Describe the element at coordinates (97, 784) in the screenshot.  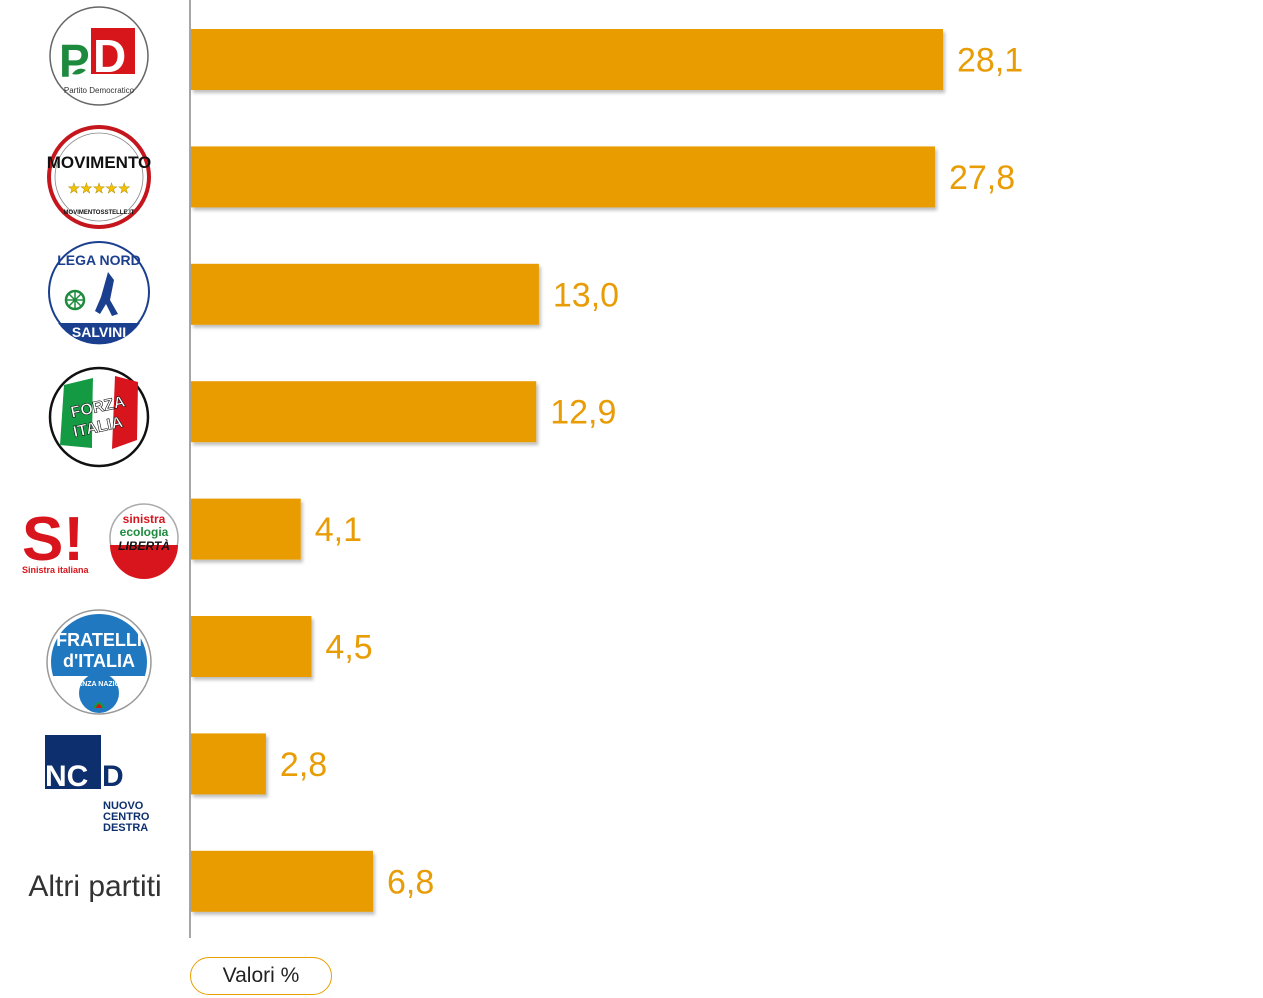
I see `ncd-logo: NC D NUOVO CENTRO DESTRA` at that location.